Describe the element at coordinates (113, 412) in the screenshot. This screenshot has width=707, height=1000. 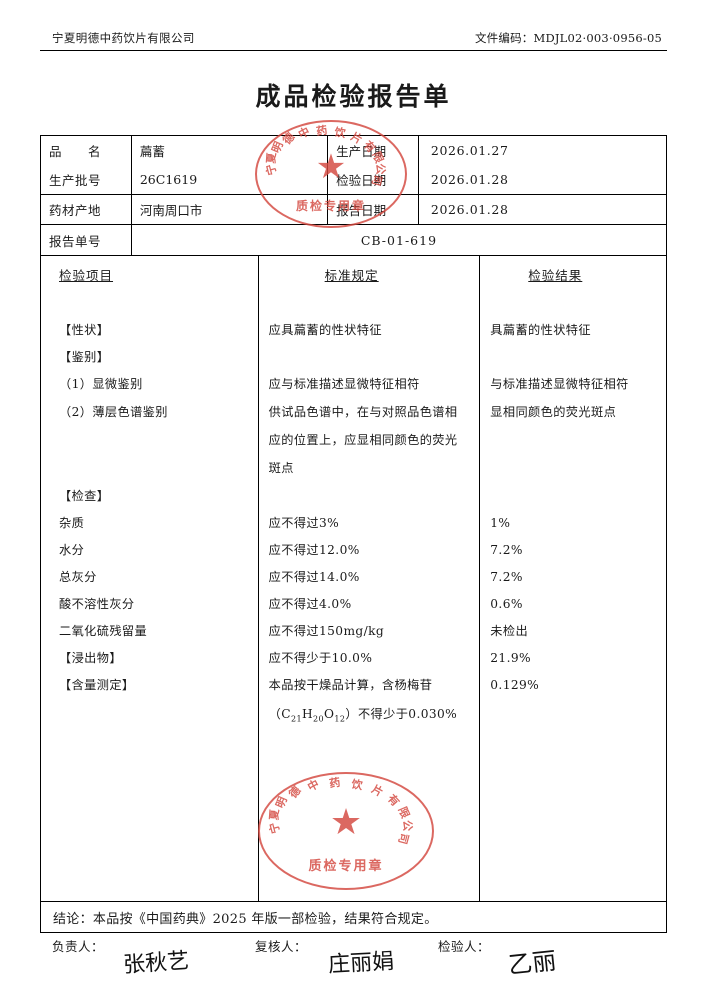
I see `item-tlc: （2）薄层色谱鉴别` at that location.